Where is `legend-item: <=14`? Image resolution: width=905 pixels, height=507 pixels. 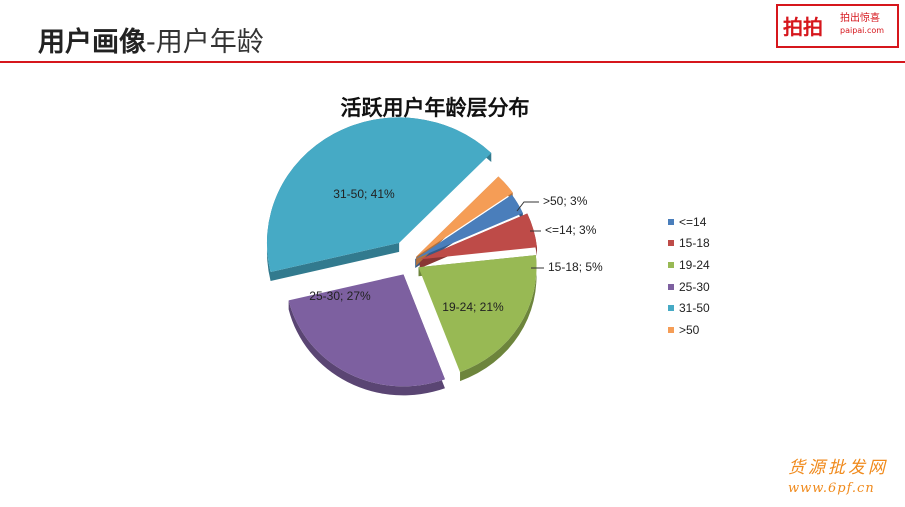 legend-item: <=14 is located at coordinates (689, 222).